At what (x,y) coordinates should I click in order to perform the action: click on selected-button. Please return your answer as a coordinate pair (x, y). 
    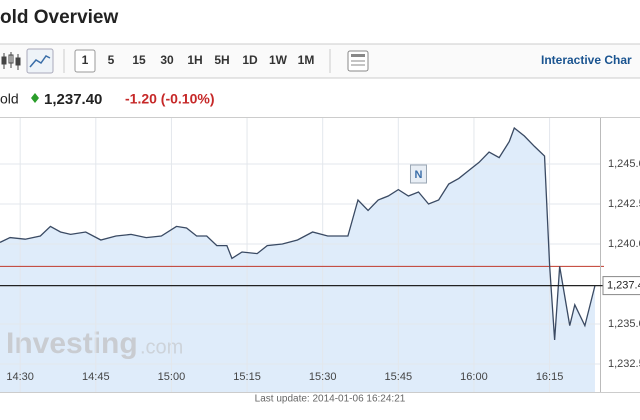
    Looking at the image, I should click on (85, 61).